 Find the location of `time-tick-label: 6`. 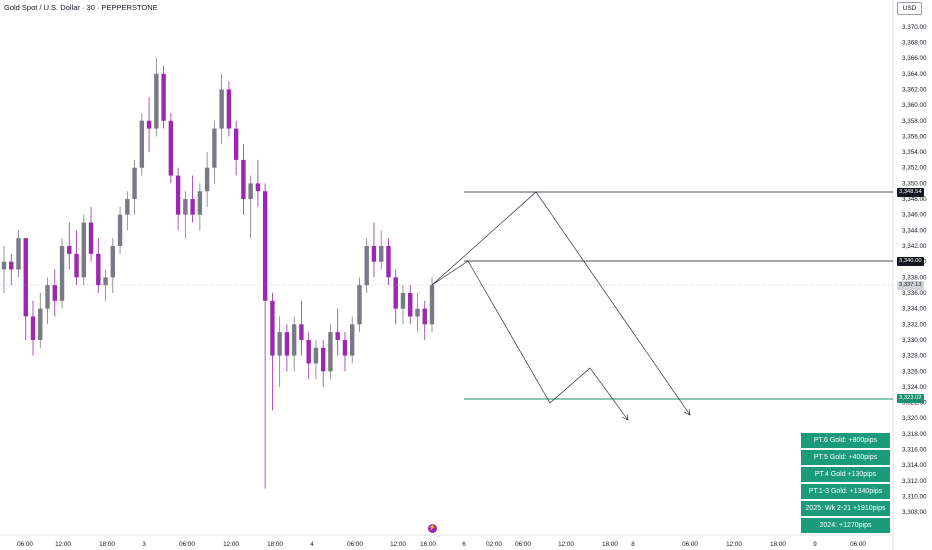

time-tick-label: 6 is located at coordinates (464, 544).